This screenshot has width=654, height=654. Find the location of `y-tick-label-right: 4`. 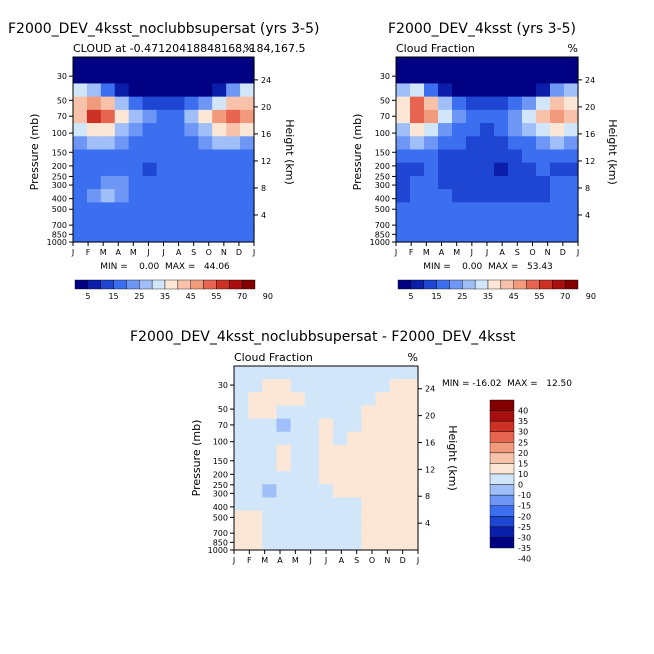

y-tick-label-right: 4 is located at coordinates (427, 523).